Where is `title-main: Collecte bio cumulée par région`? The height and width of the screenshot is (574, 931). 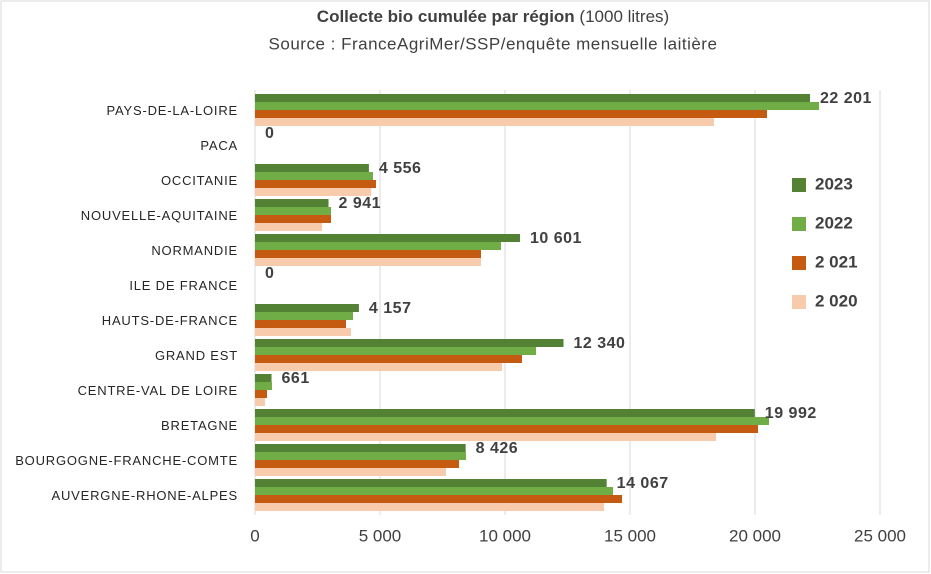
title-main: Collecte bio cumulée par région is located at coordinates (446, 16).